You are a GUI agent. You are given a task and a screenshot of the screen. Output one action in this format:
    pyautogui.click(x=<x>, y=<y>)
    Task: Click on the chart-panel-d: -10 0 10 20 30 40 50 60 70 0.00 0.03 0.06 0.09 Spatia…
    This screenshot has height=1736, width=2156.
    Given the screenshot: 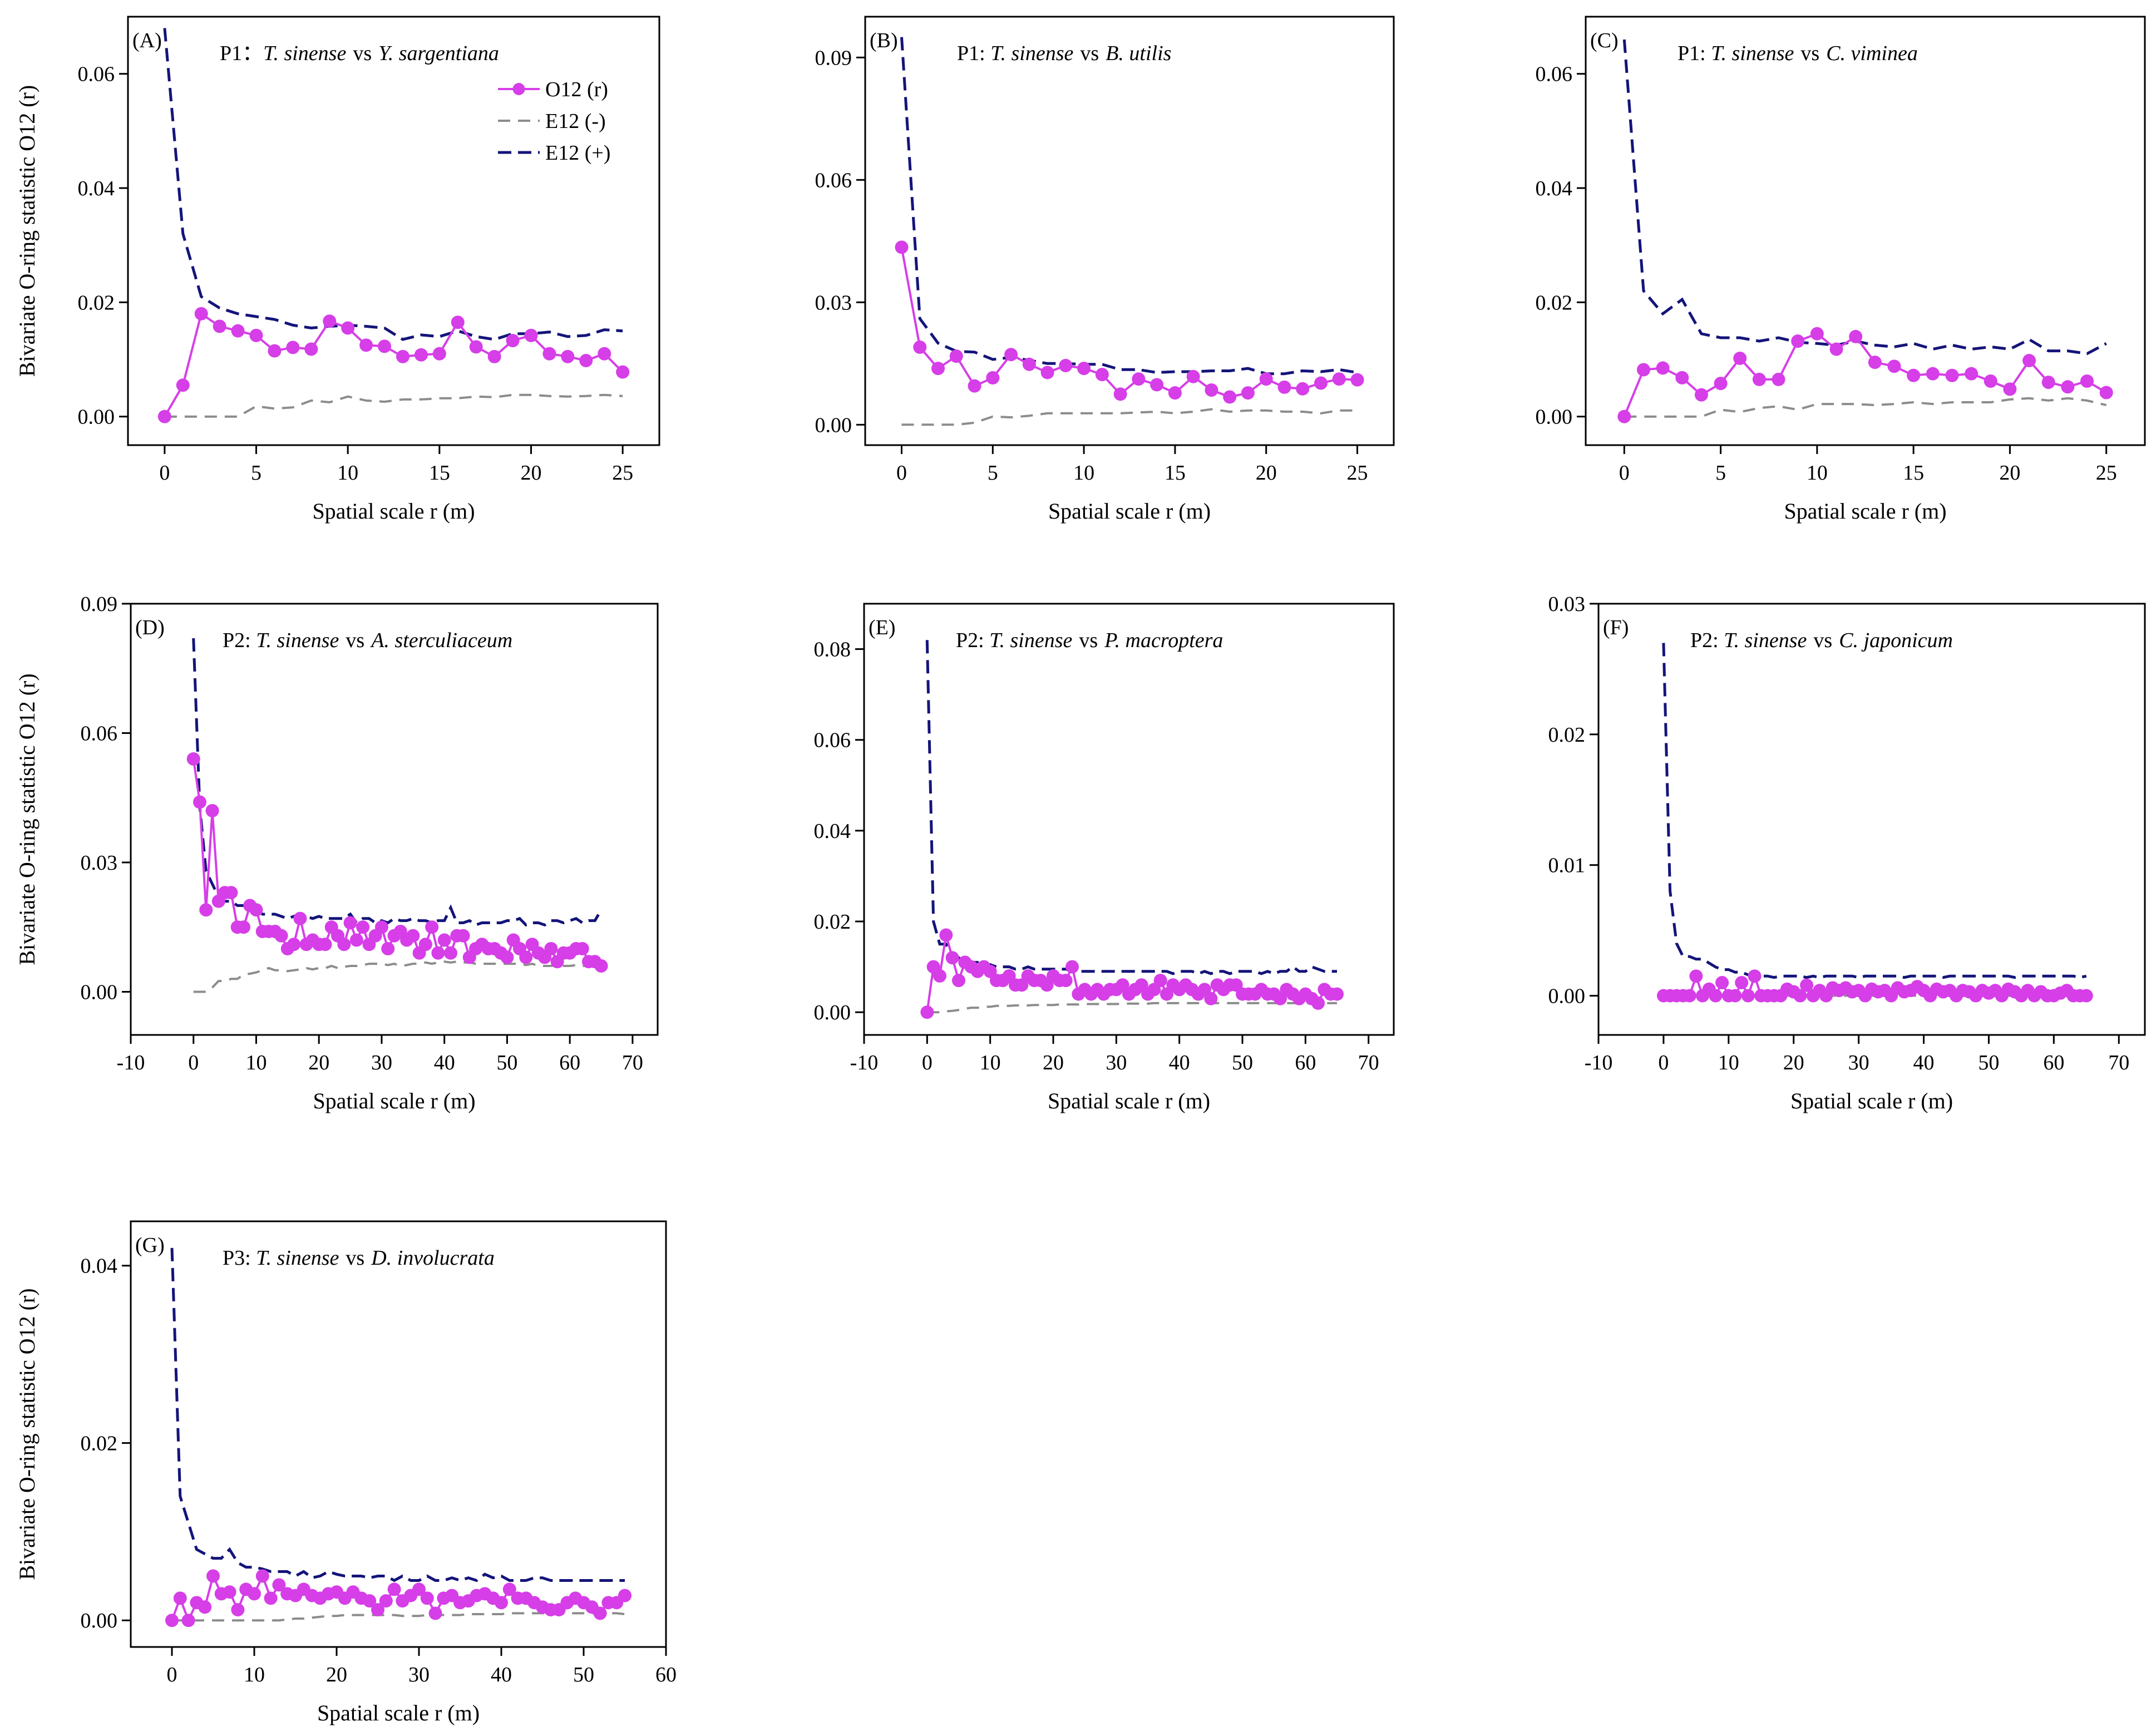 What is the action you would take?
    pyautogui.click(x=336, y=853)
    